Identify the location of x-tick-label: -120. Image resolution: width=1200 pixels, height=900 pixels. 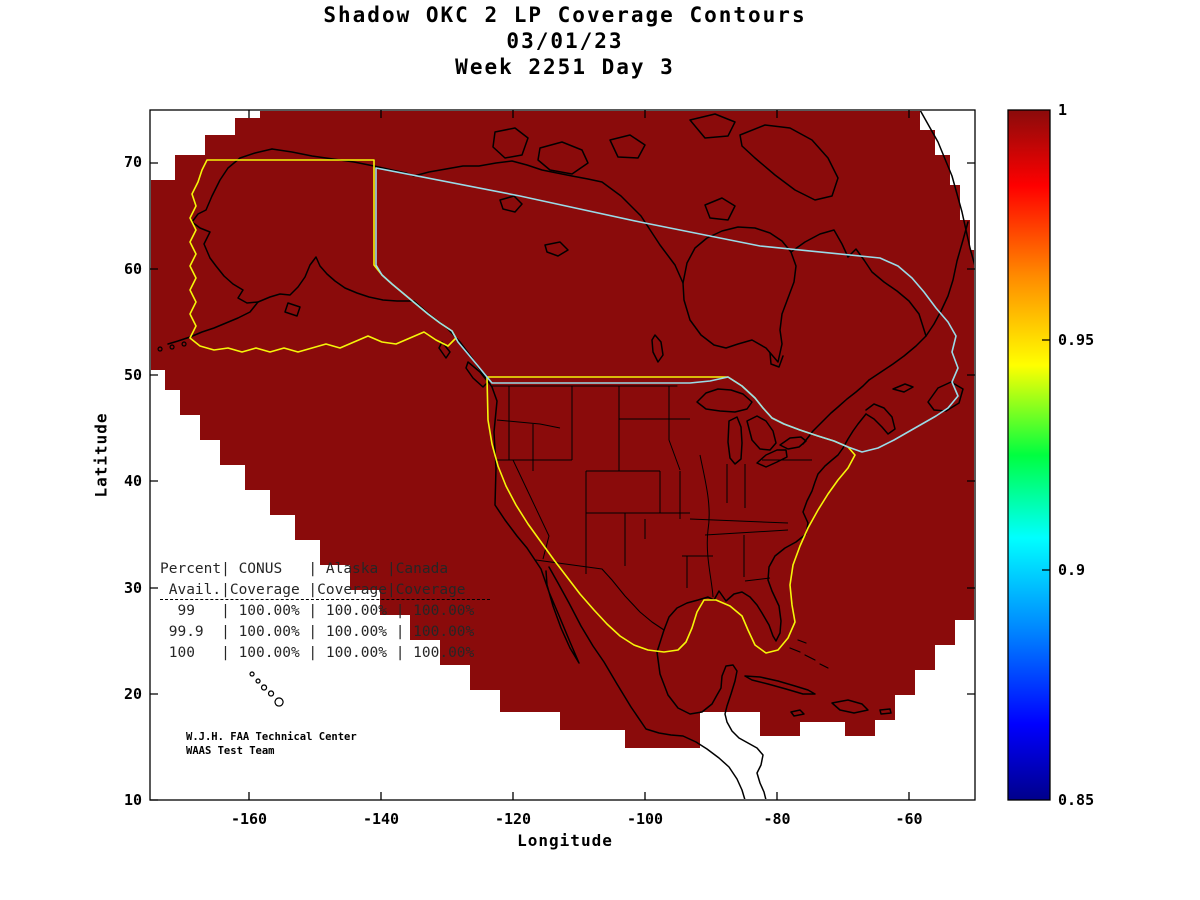
(513, 819).